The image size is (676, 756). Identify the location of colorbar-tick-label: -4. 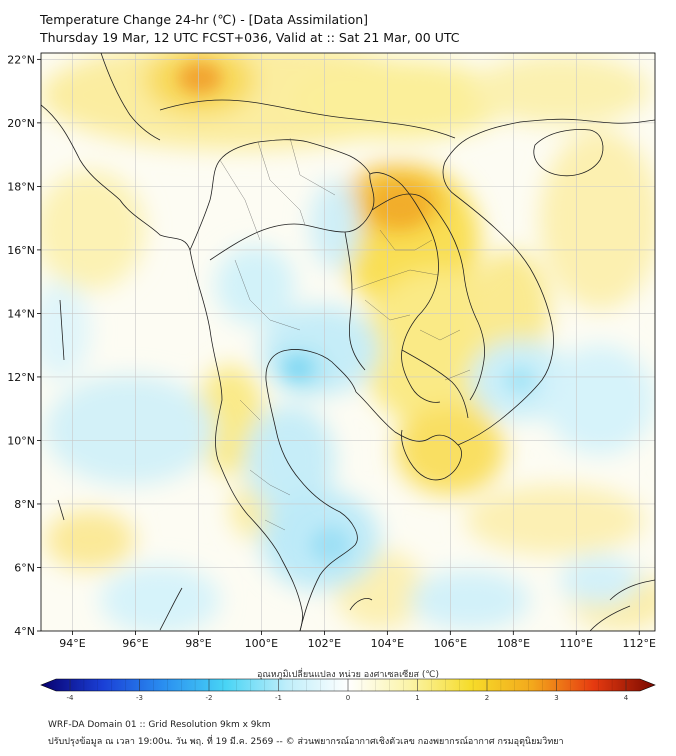
(71, 698).